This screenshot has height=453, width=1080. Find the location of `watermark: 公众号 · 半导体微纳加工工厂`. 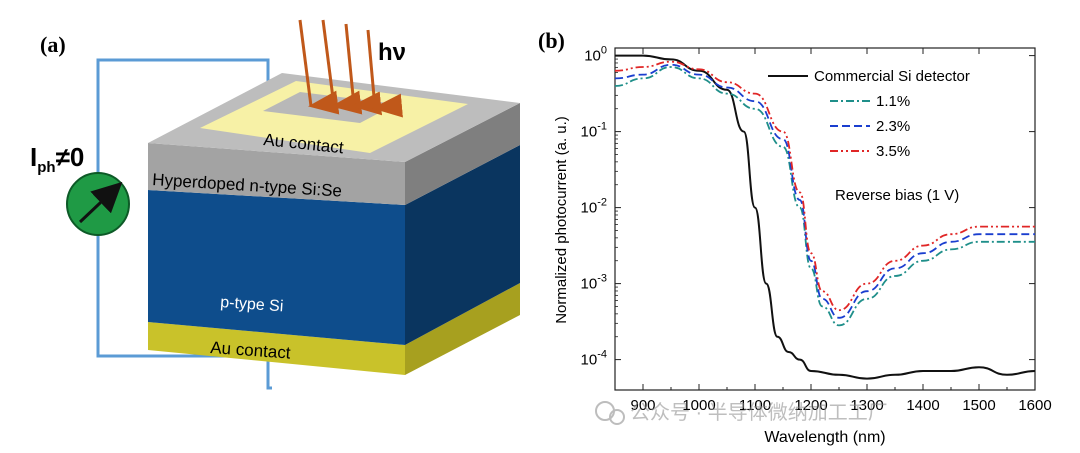

watermark: 公众号 · 半导体微纳加工工厂 is located at coordinates (741, 413).